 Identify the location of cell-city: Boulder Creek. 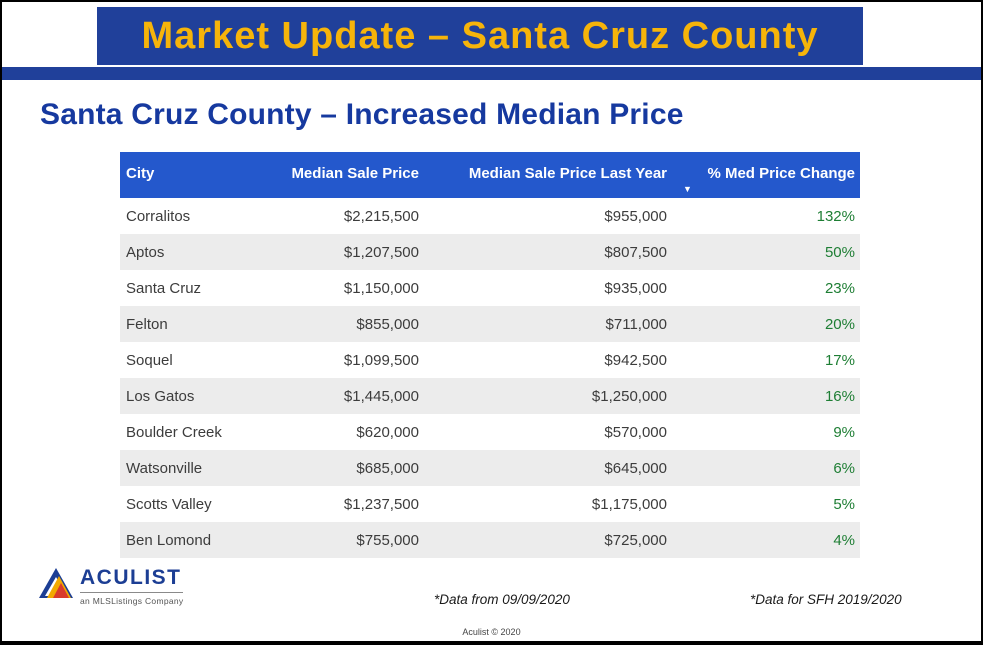
(174, 432).